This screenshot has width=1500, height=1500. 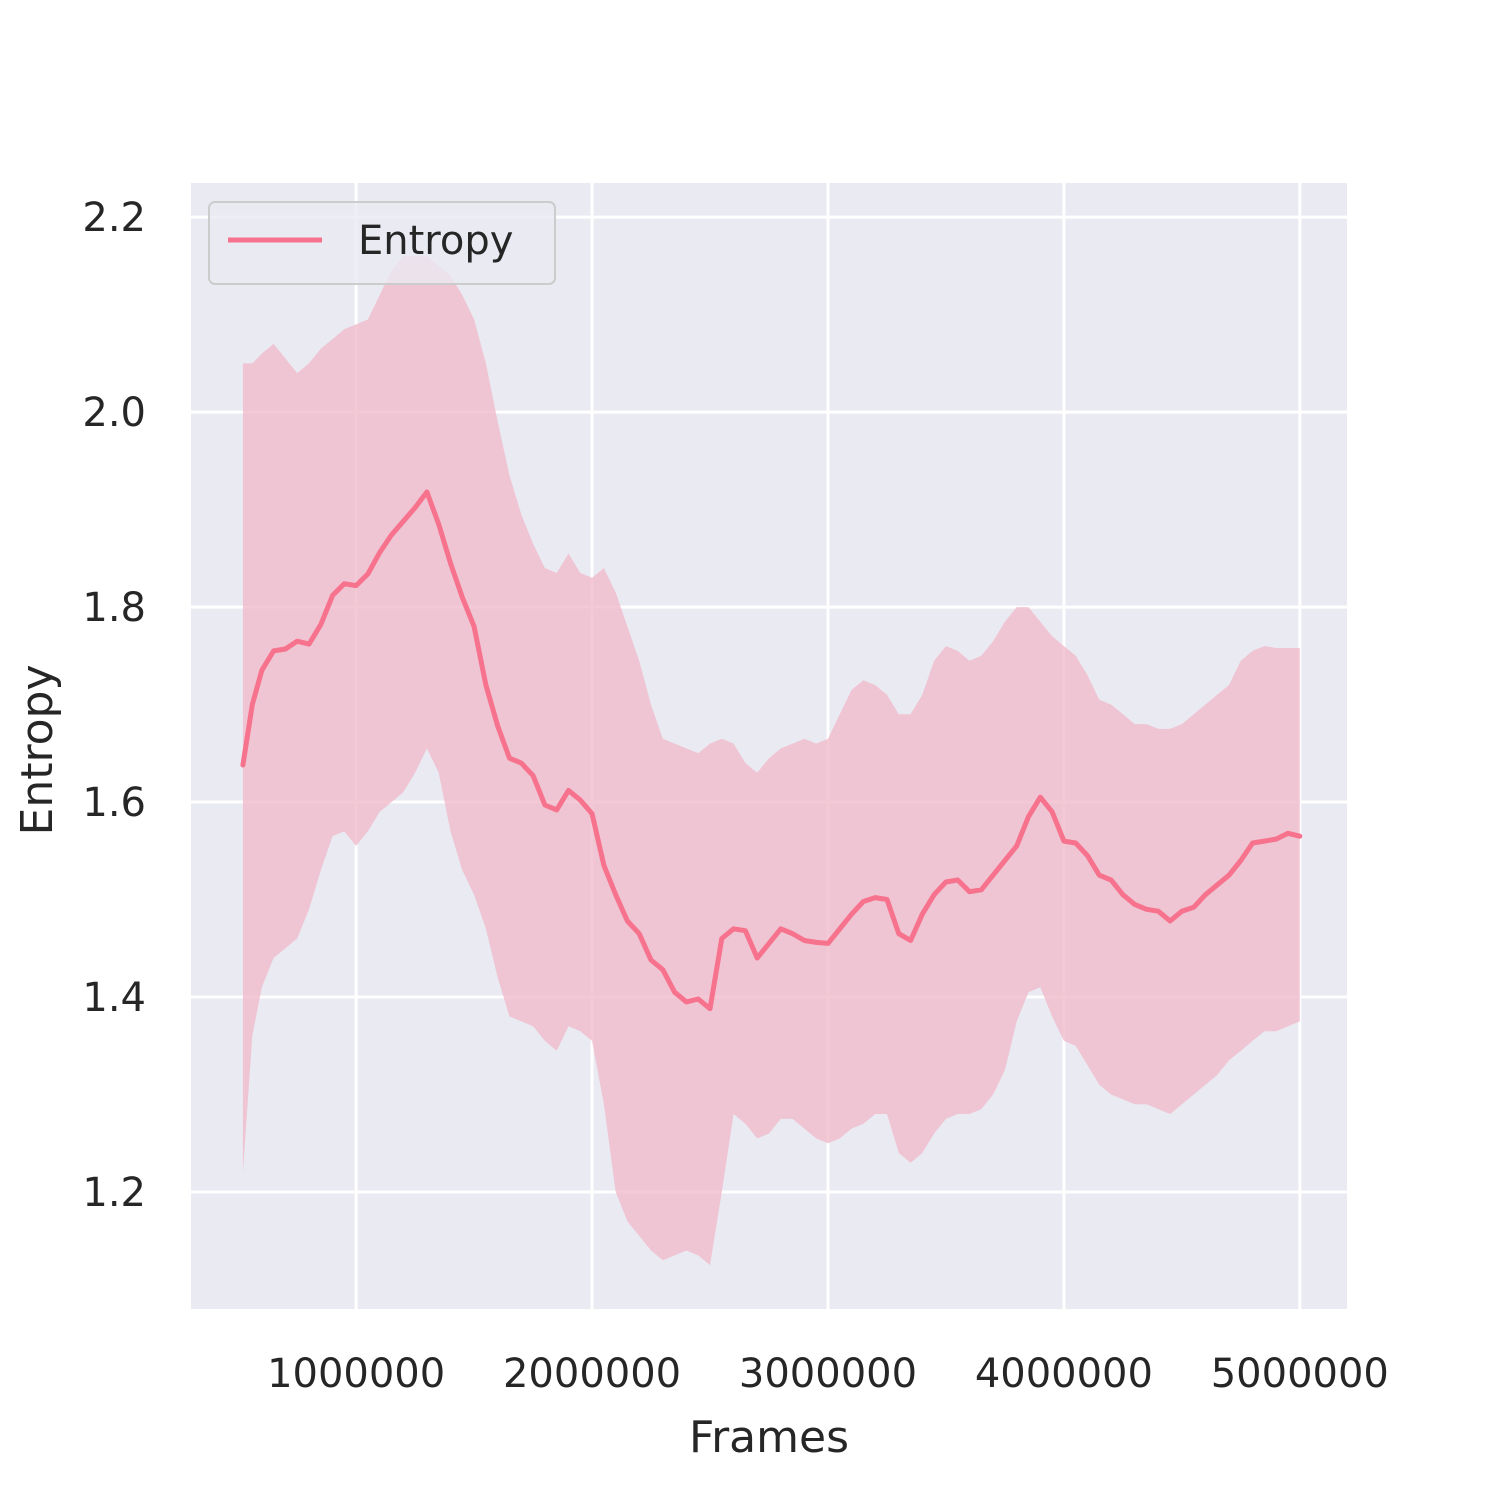 I want to click on x-tick-label-2: 3000000, so click(x=828, y=1374).